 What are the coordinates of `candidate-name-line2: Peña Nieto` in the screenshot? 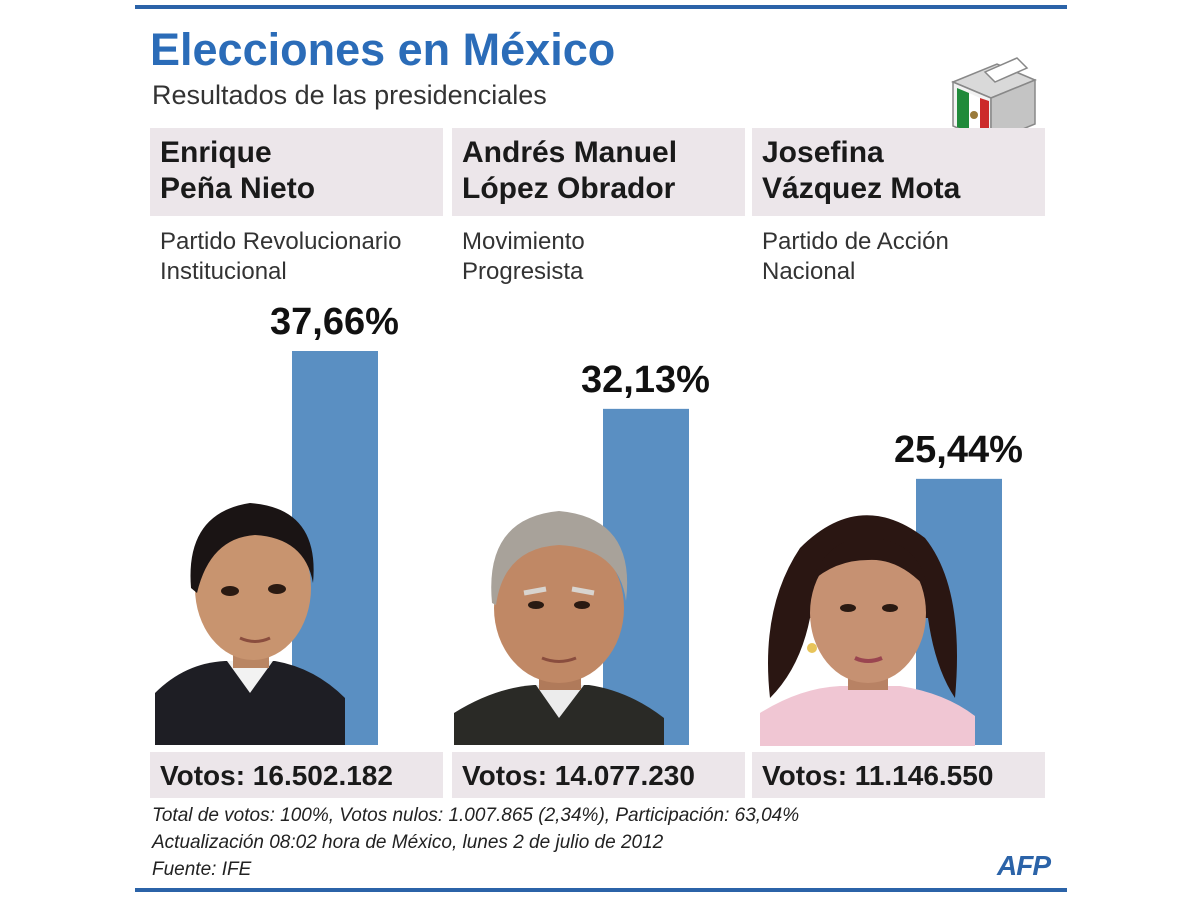 It's located at (238, 188).